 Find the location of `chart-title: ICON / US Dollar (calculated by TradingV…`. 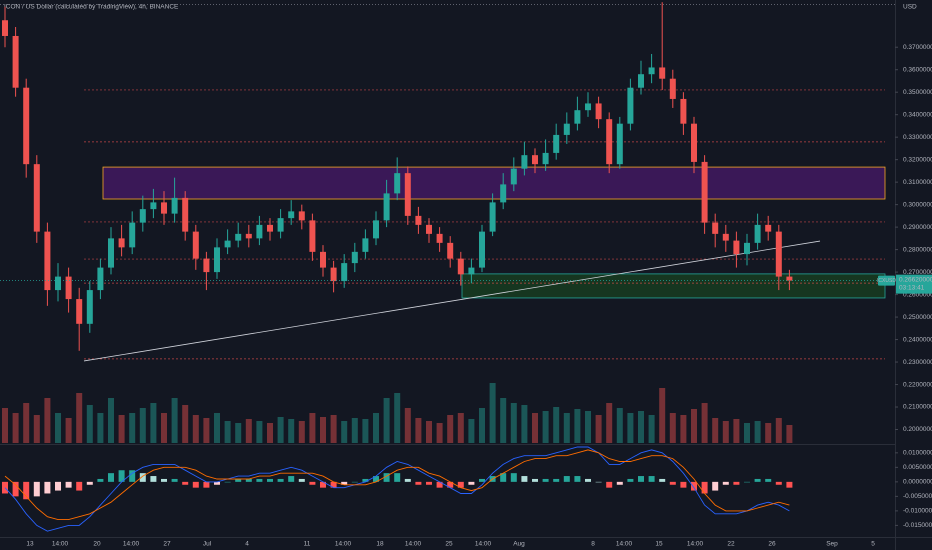

chart-title: ICON / US Dollar (calculated by TradingV… is located at coordinates (91, 7).